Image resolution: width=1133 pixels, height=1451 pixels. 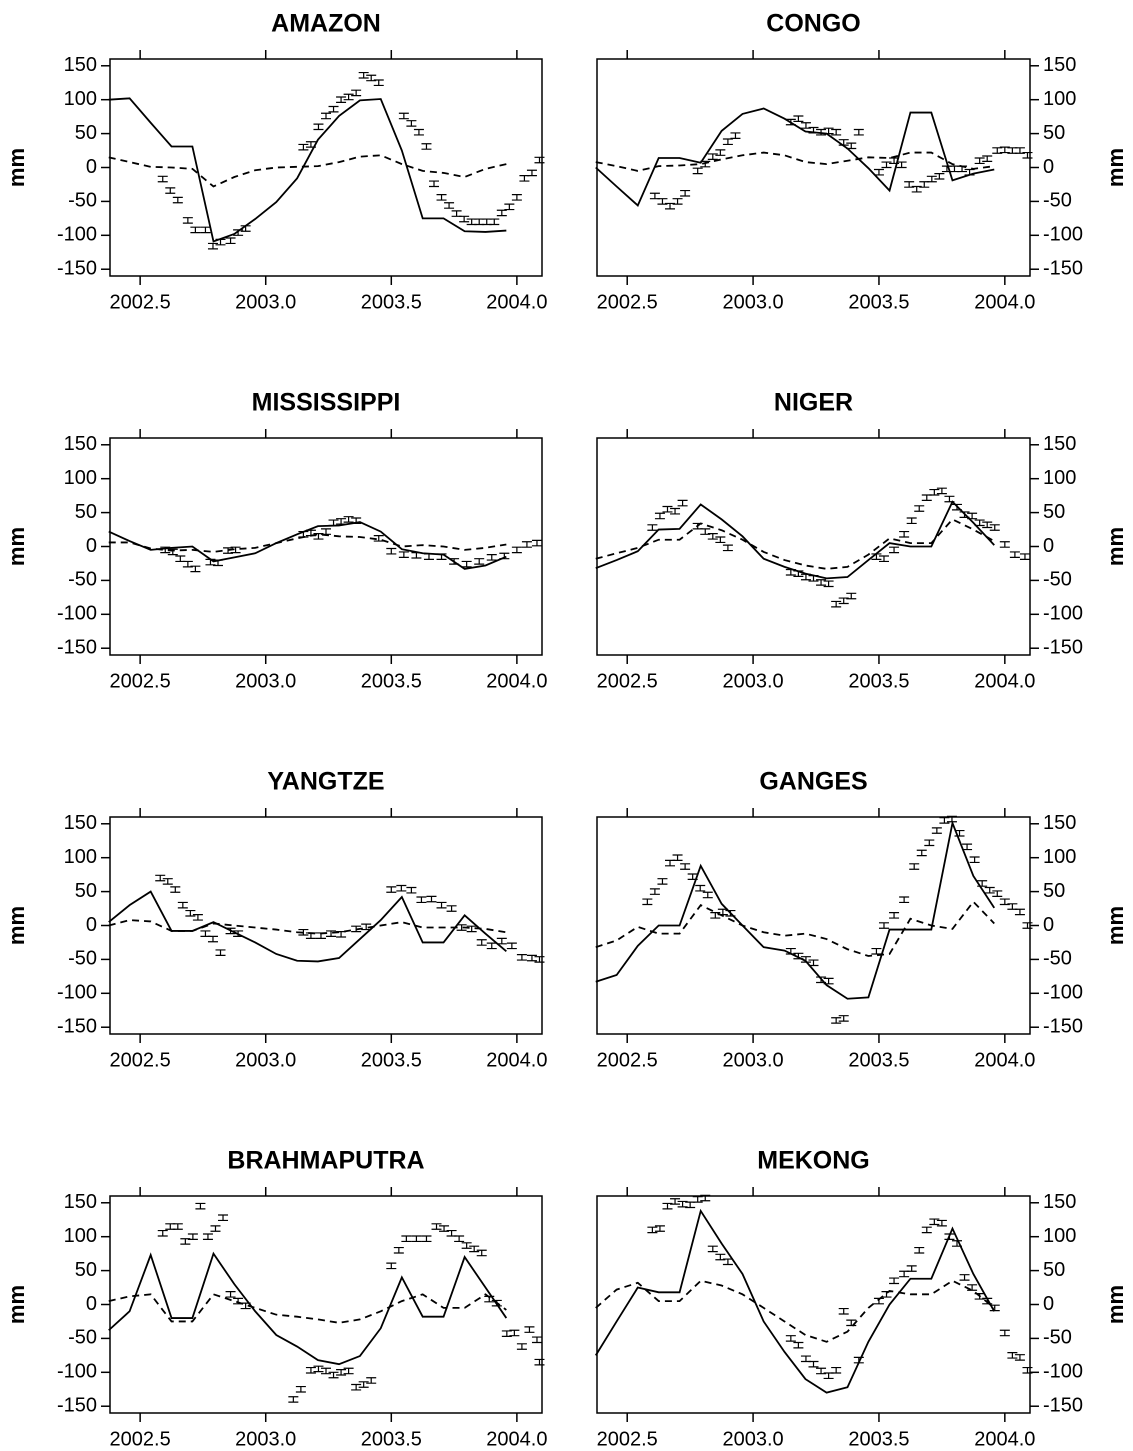 What do you see at coordinates (795, 1301) in the screenshot?
I see `solid-line` at bounding box center [795, 1301].